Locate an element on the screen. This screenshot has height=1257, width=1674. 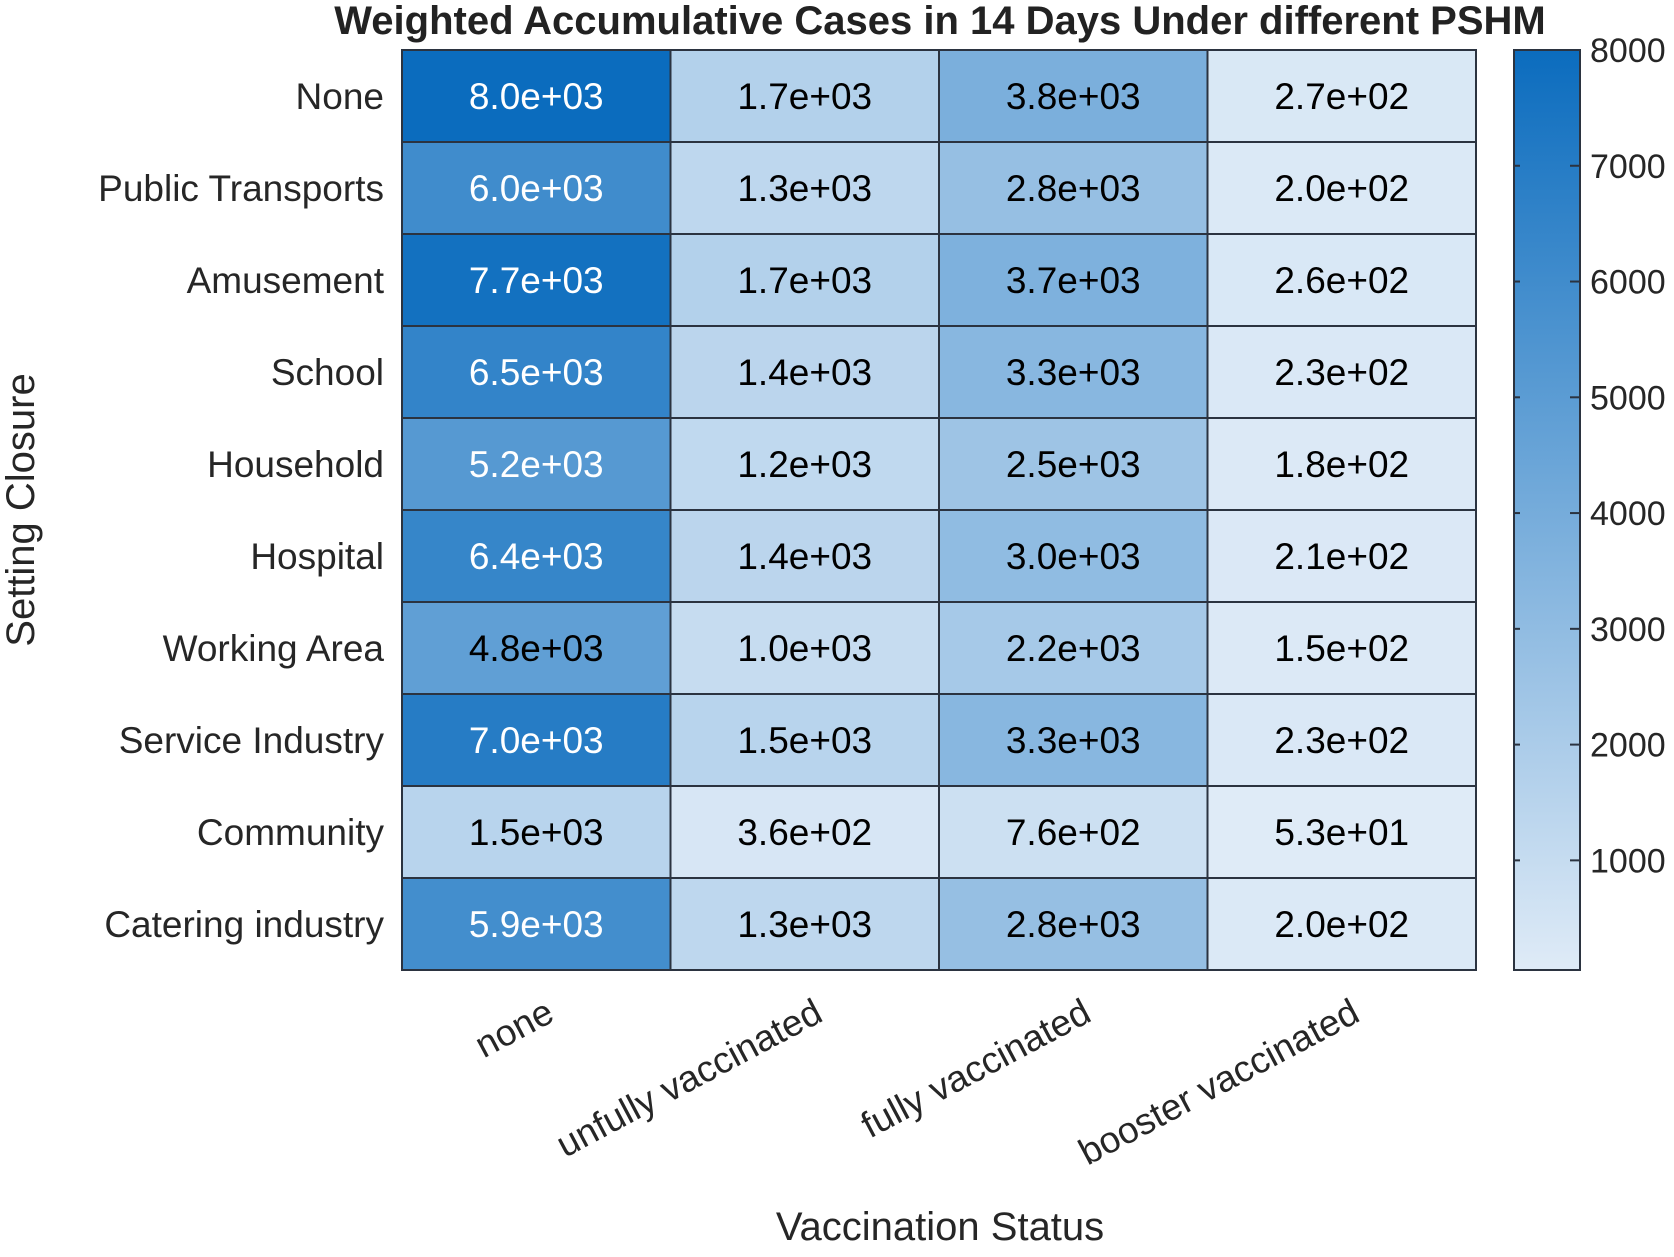
cell-value-label: 3.0e+03 is located at coordinates (1073, 556).